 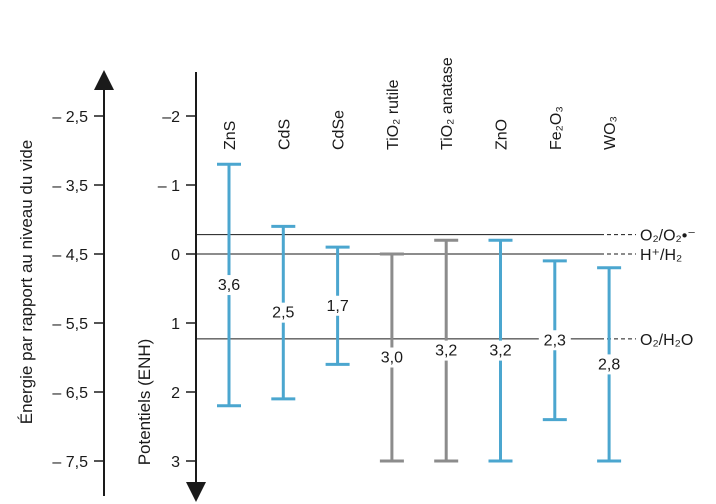 I want to click on right-axis-label: Potentiels (ENH), so click(x=144, y=402).